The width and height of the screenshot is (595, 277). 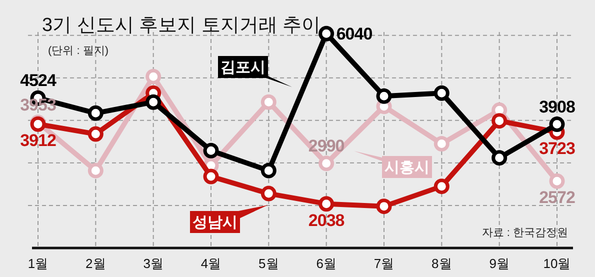 I want to click on x-tick-label: 4월, so click(x=211, y=263).